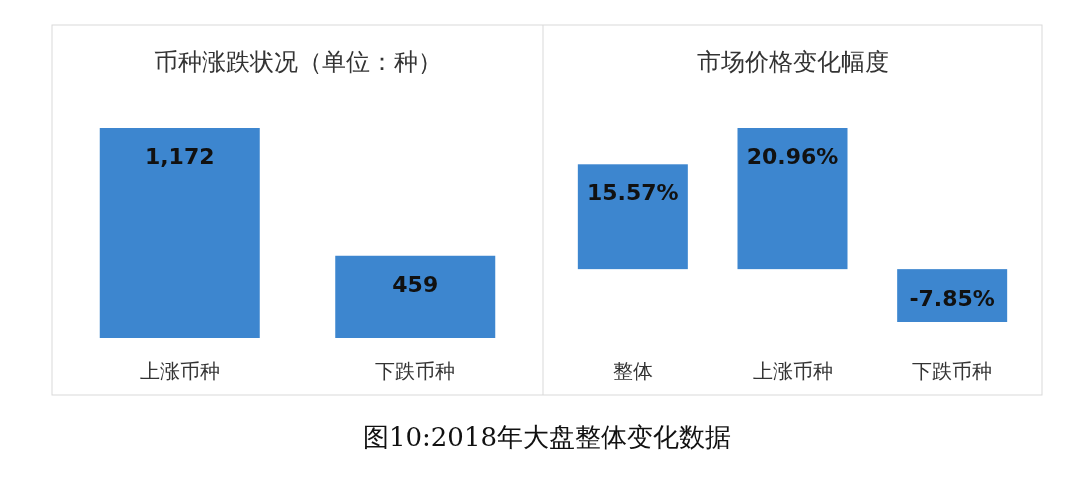 Image resolution: width=1080 pixels, height=489 pixels. I want to click on data-label: 459, so click(415, 284).